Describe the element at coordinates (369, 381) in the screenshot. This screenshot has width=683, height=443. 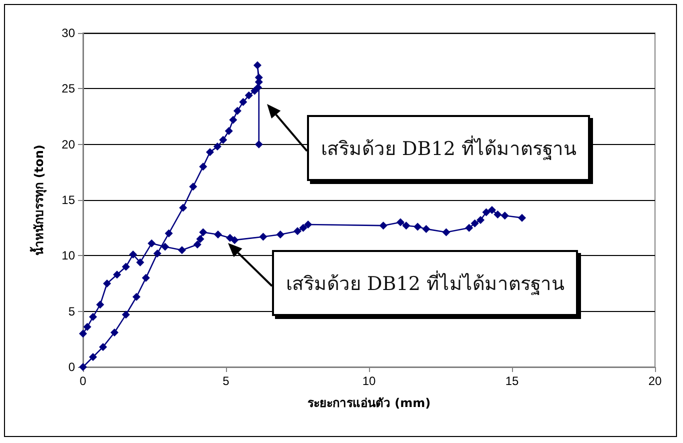
I see `x-tick-label: 10` at that location.